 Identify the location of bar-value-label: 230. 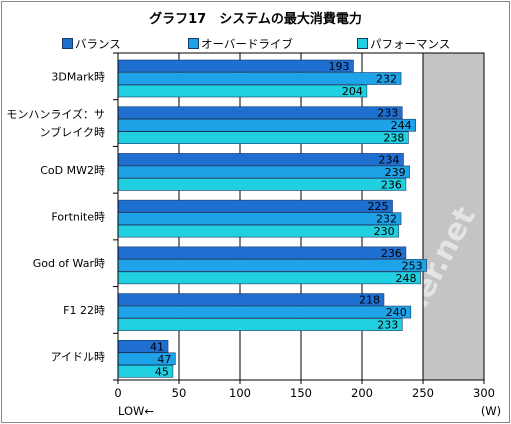
(384, 231).